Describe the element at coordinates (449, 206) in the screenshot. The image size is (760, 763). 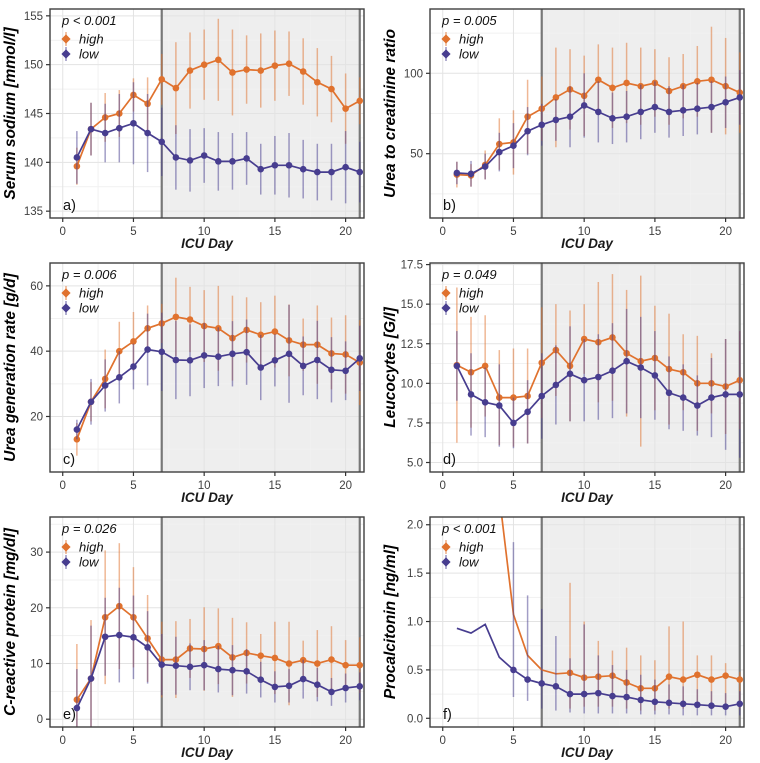
I see `panel-letter: b)` at that location.